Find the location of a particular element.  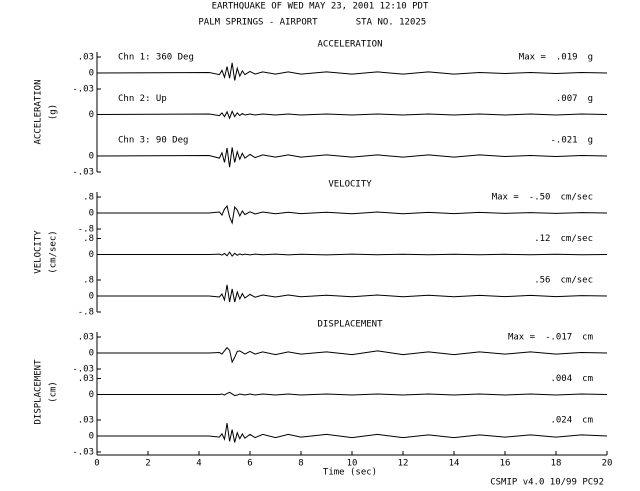

header-title: EARTHQUAKE OF WED MAY 23, 2001 12:10 PDT is located at coordinates (320, 7).